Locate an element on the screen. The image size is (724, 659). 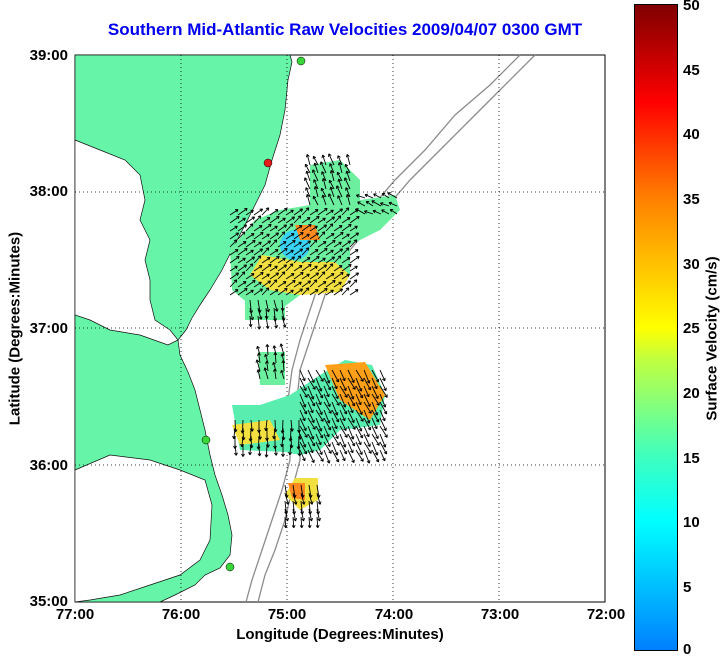
y-tick-label: 35:00 is located at coordinates (48, 601).